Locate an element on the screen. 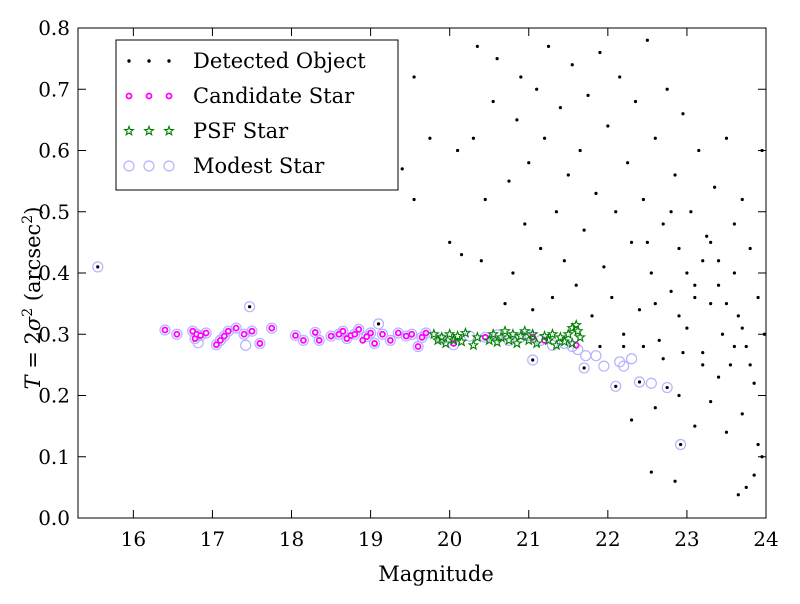  y-label-sigma: σ is located at coordinates (33, 323).